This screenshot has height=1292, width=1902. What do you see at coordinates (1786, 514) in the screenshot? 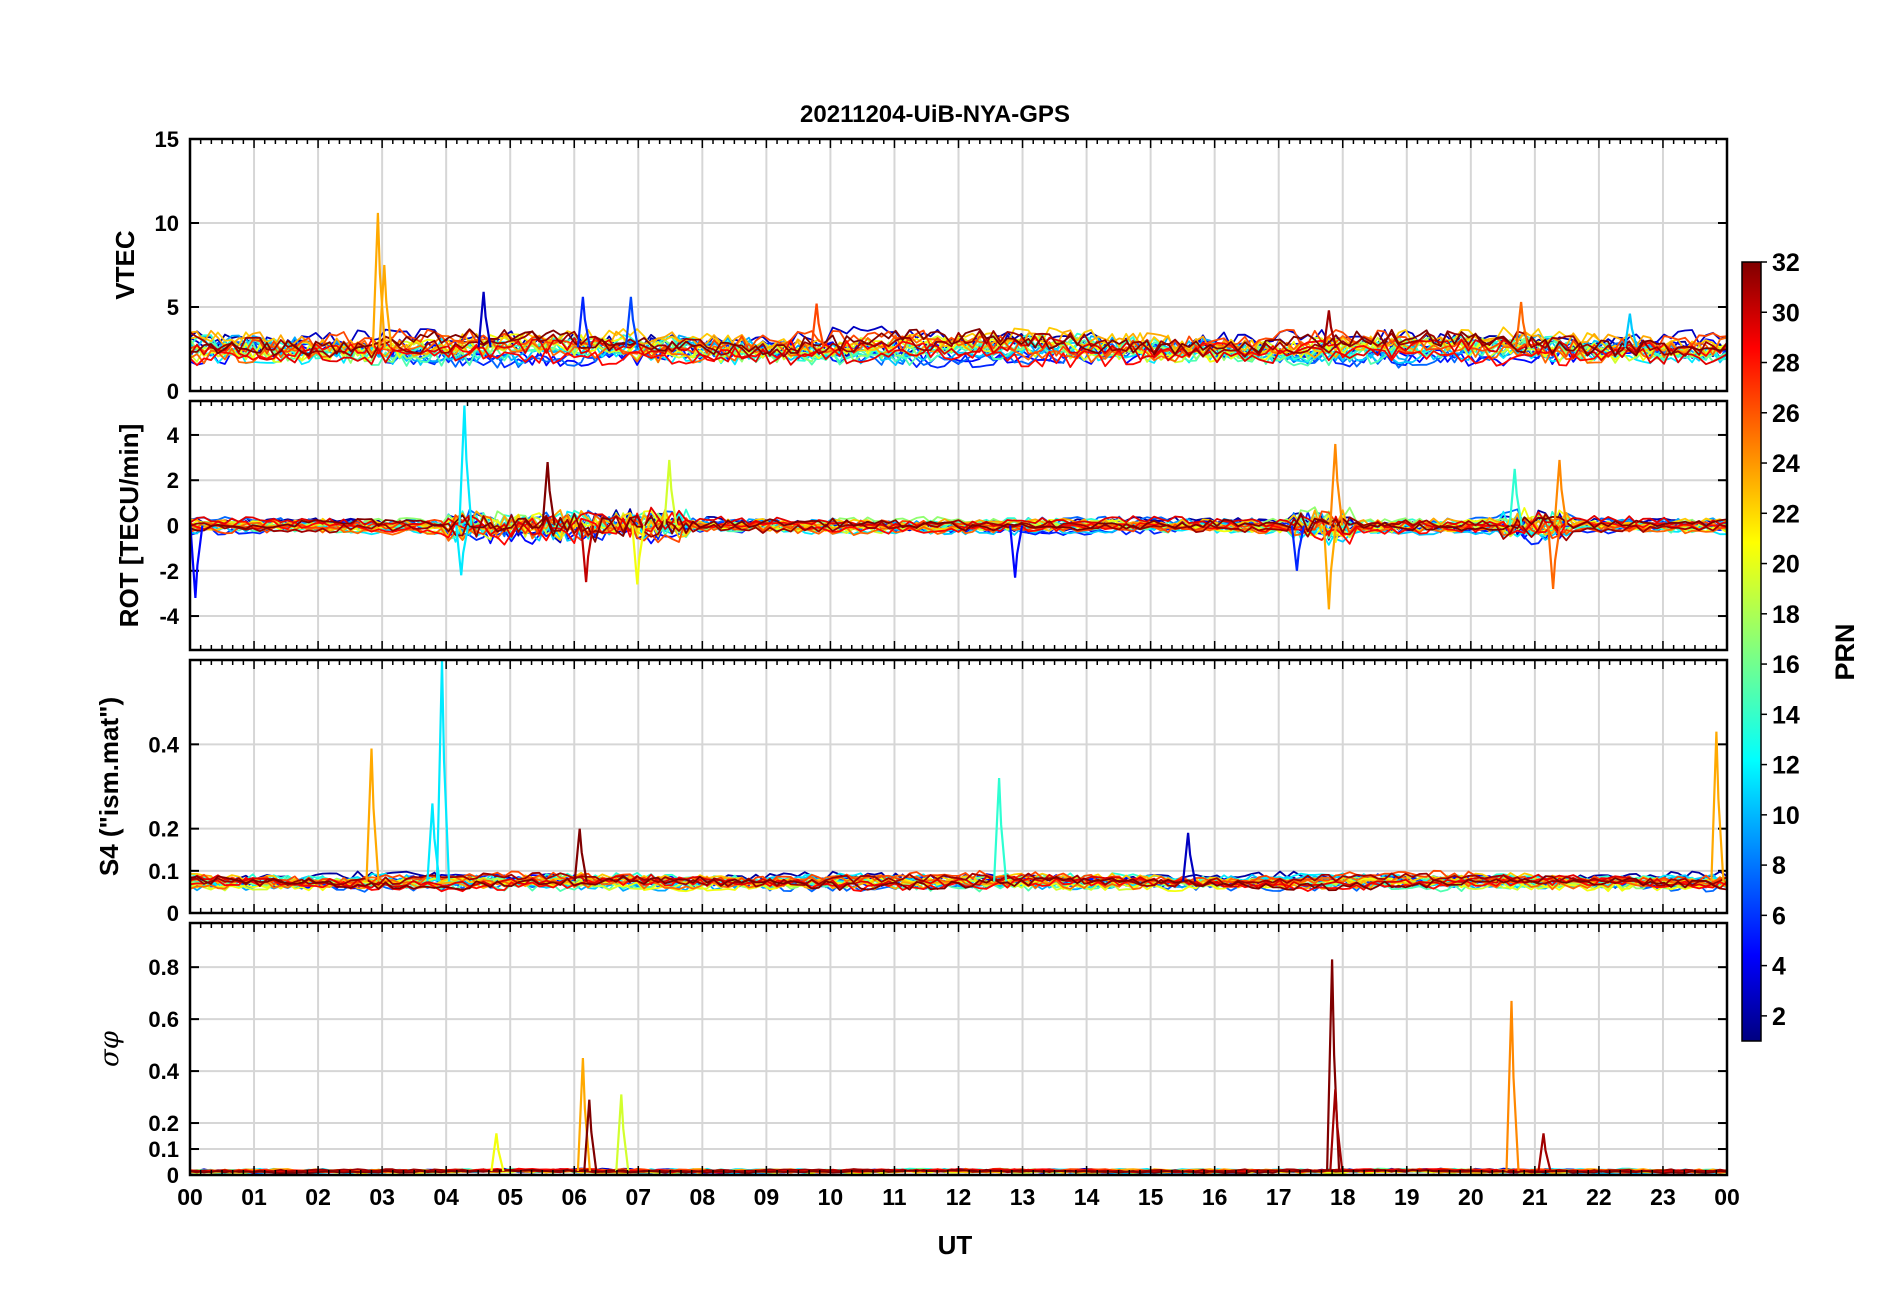
I see `colorbar-tick-label: 22` at bounding box center [1786, 514].